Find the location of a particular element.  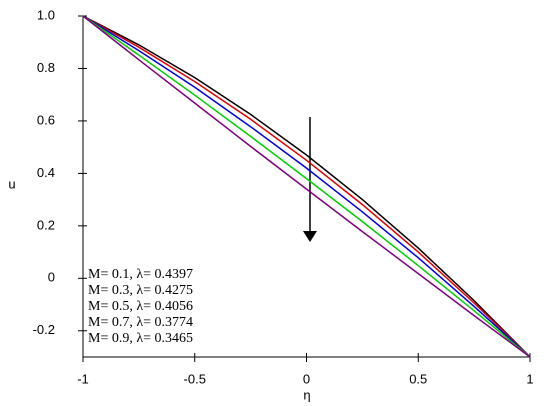

y-tick-label: 0 is located at coordinates (51, 277).